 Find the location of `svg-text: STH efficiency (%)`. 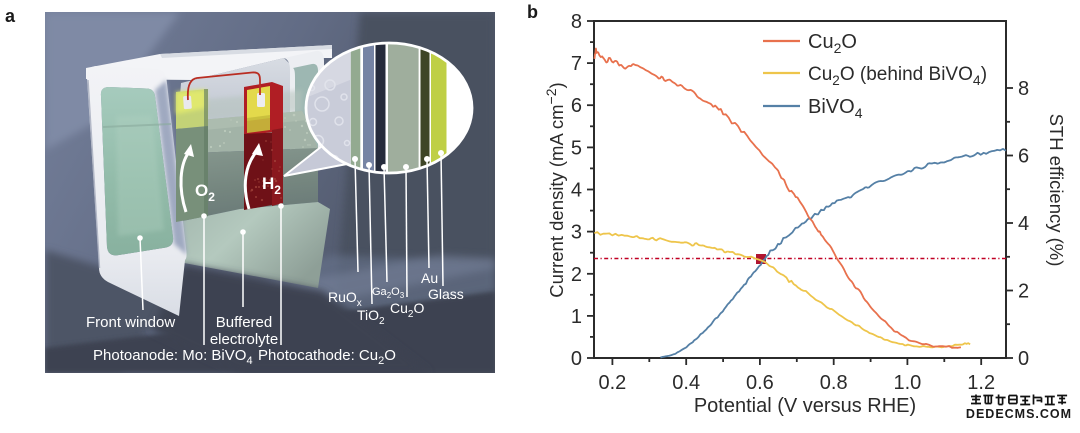

svg-text: STH efficiency (%) is located at coordinates (1056, 190).